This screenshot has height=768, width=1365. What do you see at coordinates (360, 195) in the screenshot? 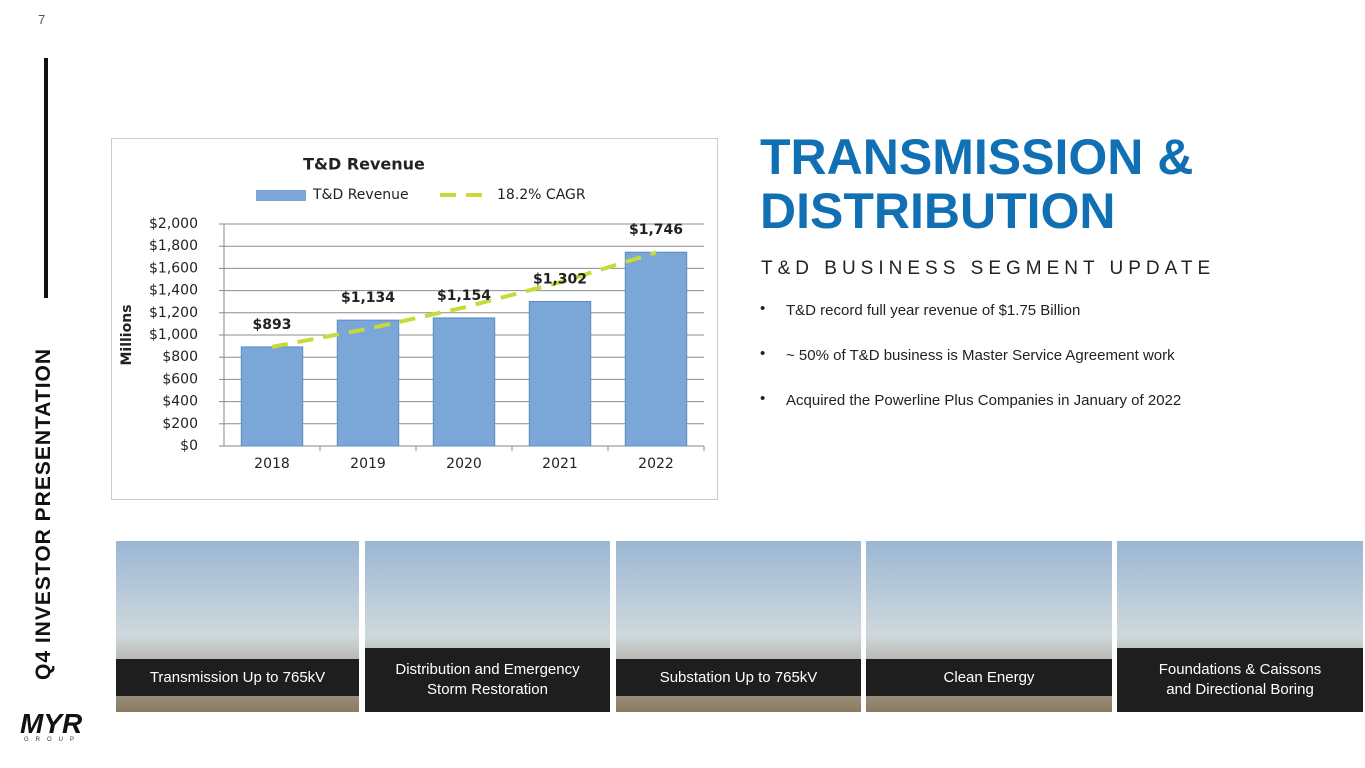
I see `legend-label: T&D Revenue` at bounding box center [360, 195].